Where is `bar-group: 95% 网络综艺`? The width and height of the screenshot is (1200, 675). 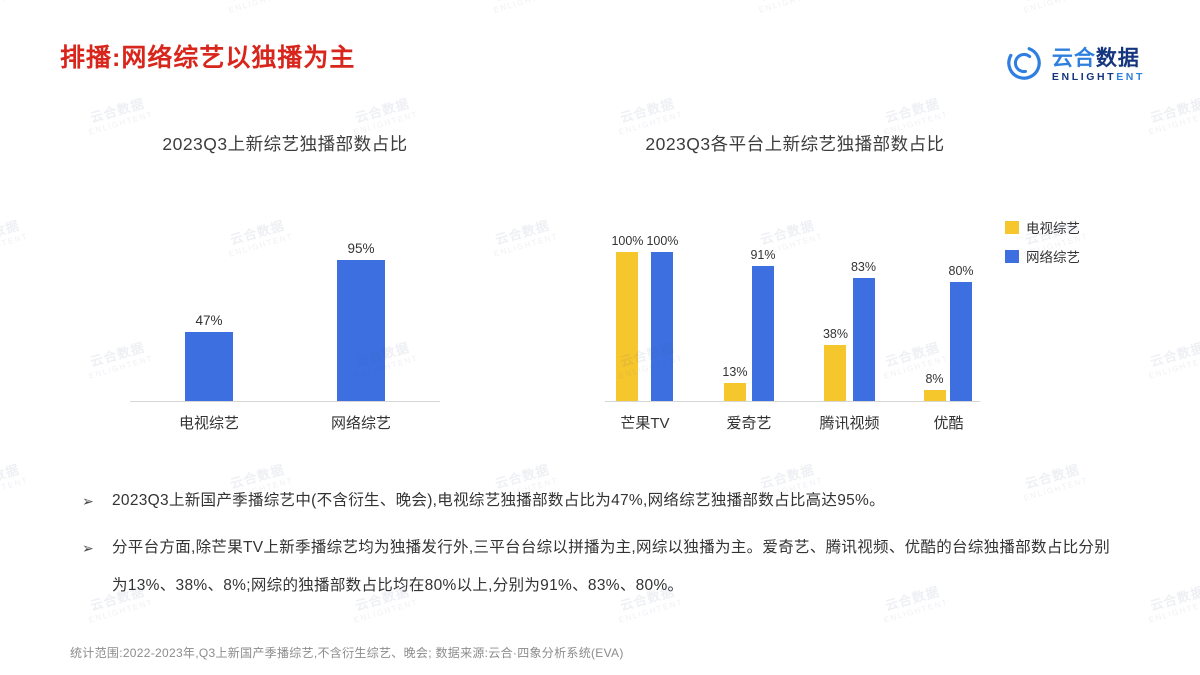
bar-group: 95% 网络综艺 is located at coordinates (361, 338).